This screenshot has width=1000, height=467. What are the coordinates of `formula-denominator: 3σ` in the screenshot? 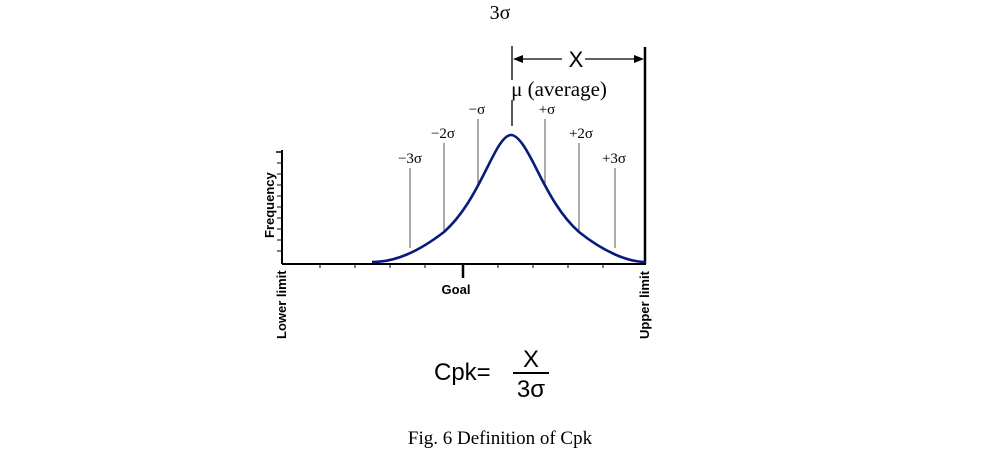 It's located at (531, 389).